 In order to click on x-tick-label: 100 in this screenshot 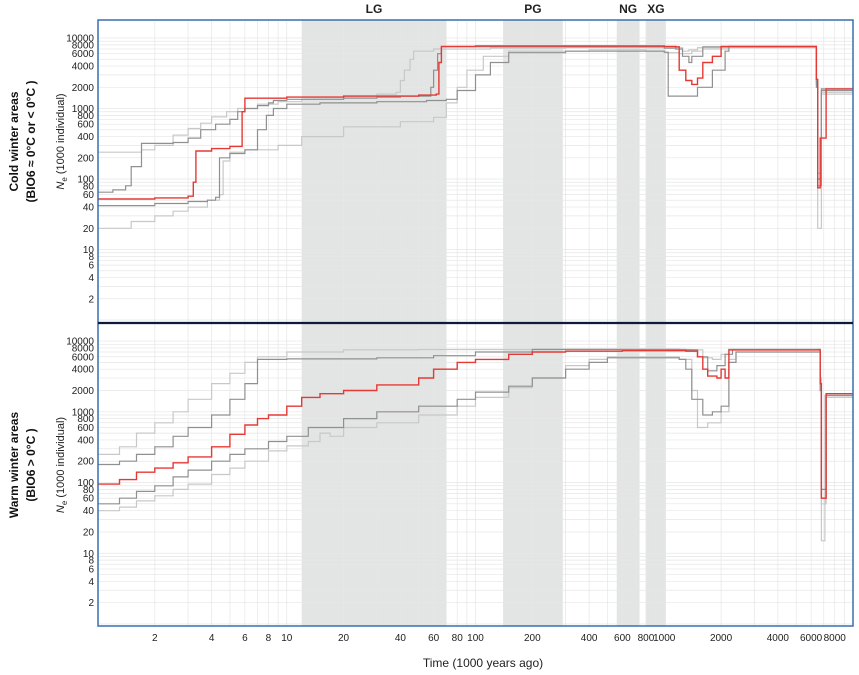, I will do `click(475, 638)`.